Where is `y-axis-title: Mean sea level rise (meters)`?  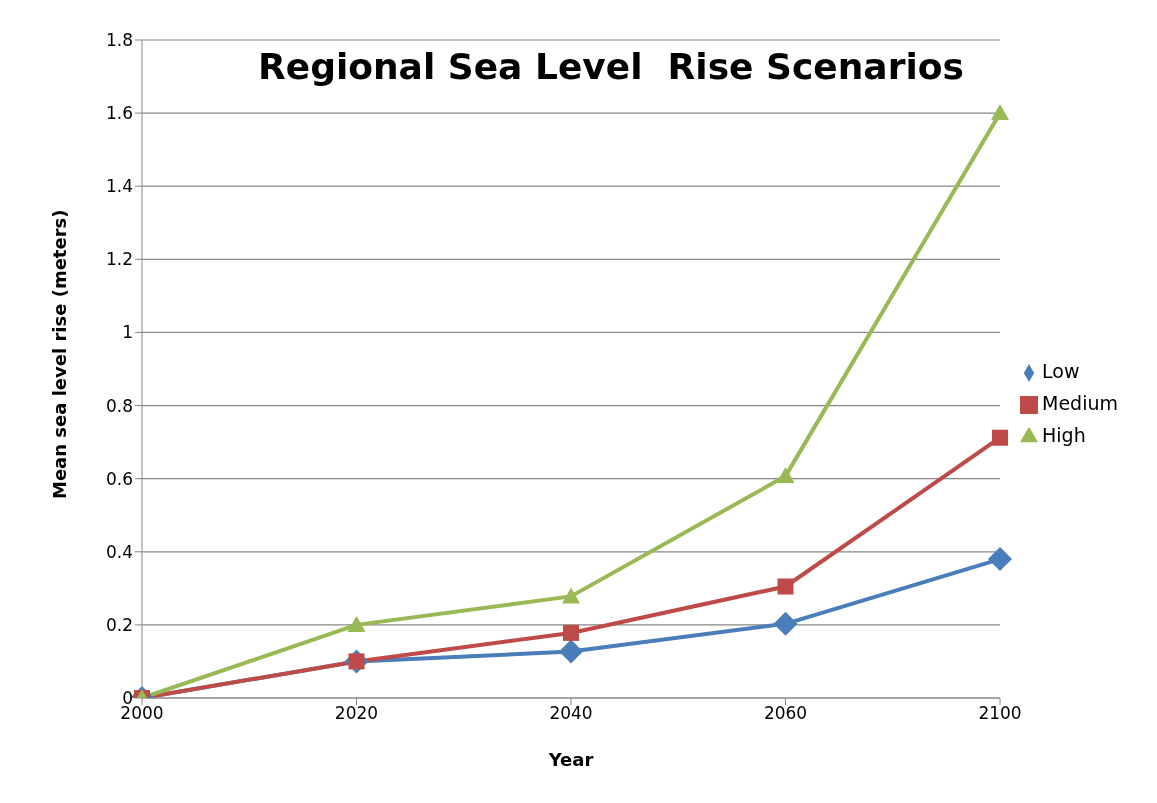 y-axis-title: Mean sea level rise (meters) is located at coordinates (60, 354).